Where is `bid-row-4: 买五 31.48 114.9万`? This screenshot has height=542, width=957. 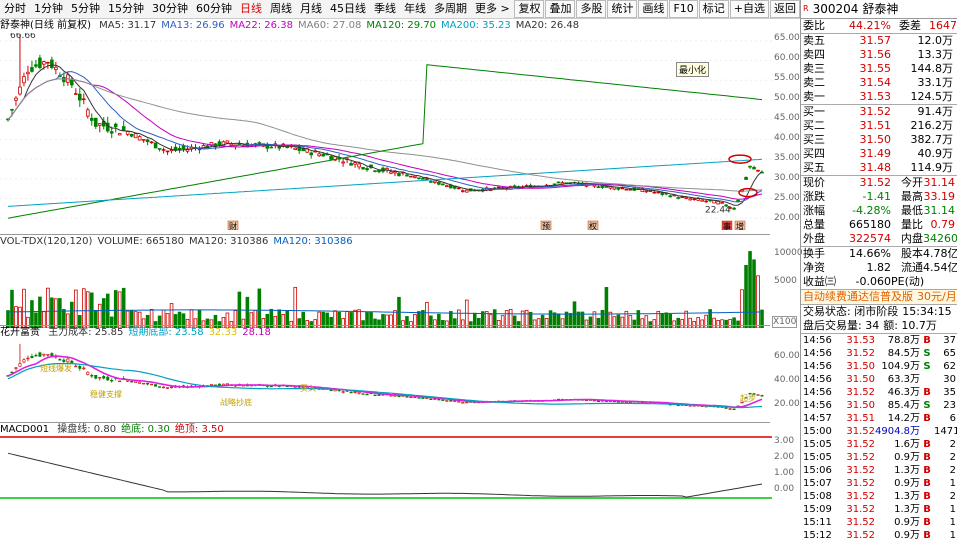
bid-row-4: 买五 31.48 114.9万 is located at coordinates (879, 168).